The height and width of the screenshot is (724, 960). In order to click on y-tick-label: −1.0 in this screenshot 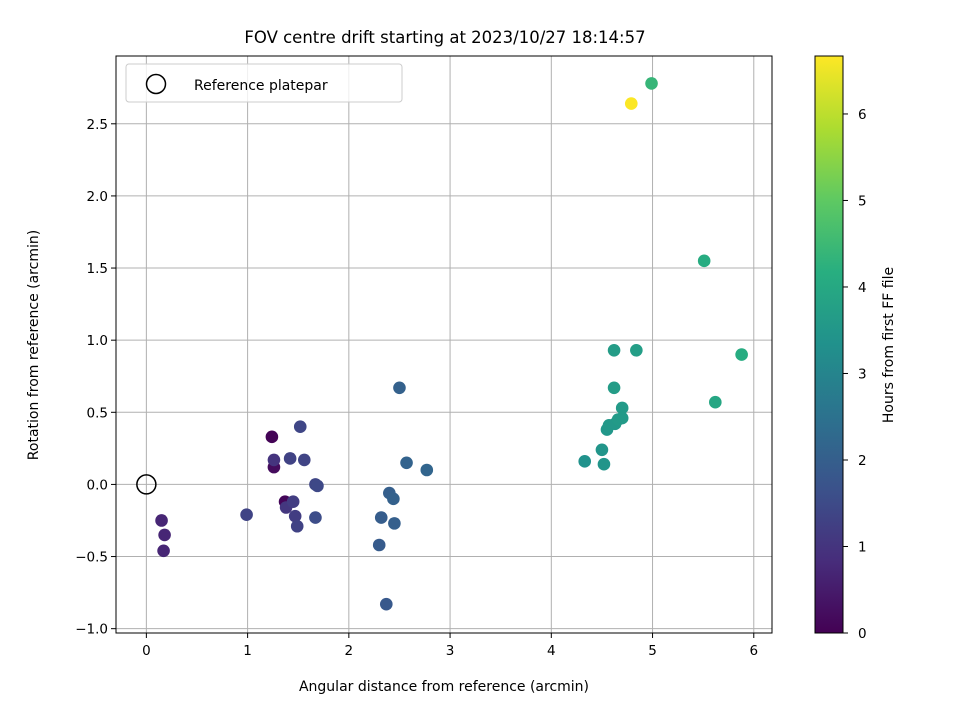, I will do `click(91, 630)`.